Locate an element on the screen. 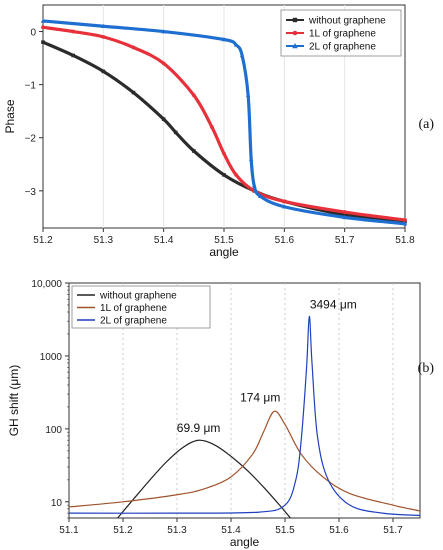 Image resolution: width=443 pixels, height=550 pixels. y-axis-label: Phase is located at coordinates (10, 116).